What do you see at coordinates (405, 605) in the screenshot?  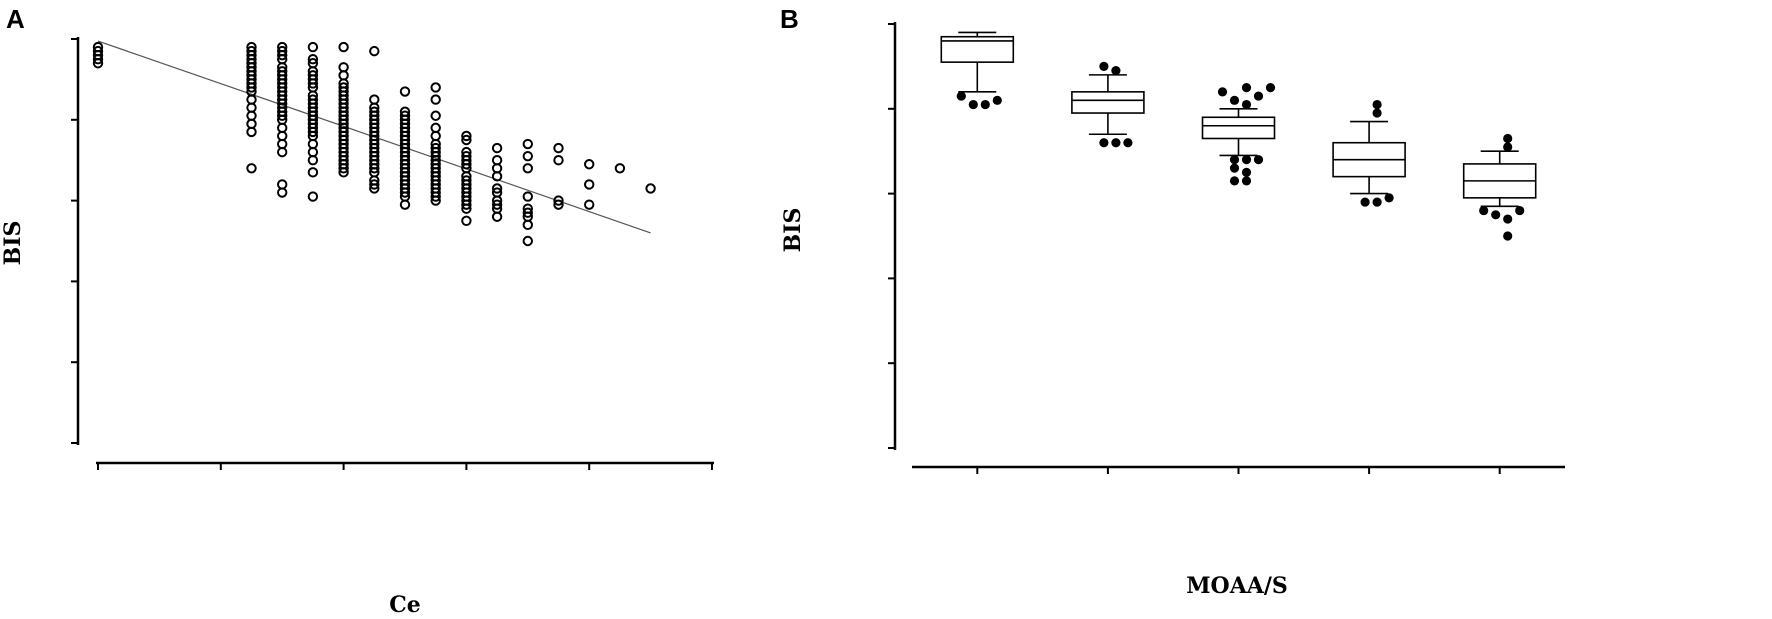 I see `panel-a-x-axis-title: Ce` at bounding box center [405, 605].